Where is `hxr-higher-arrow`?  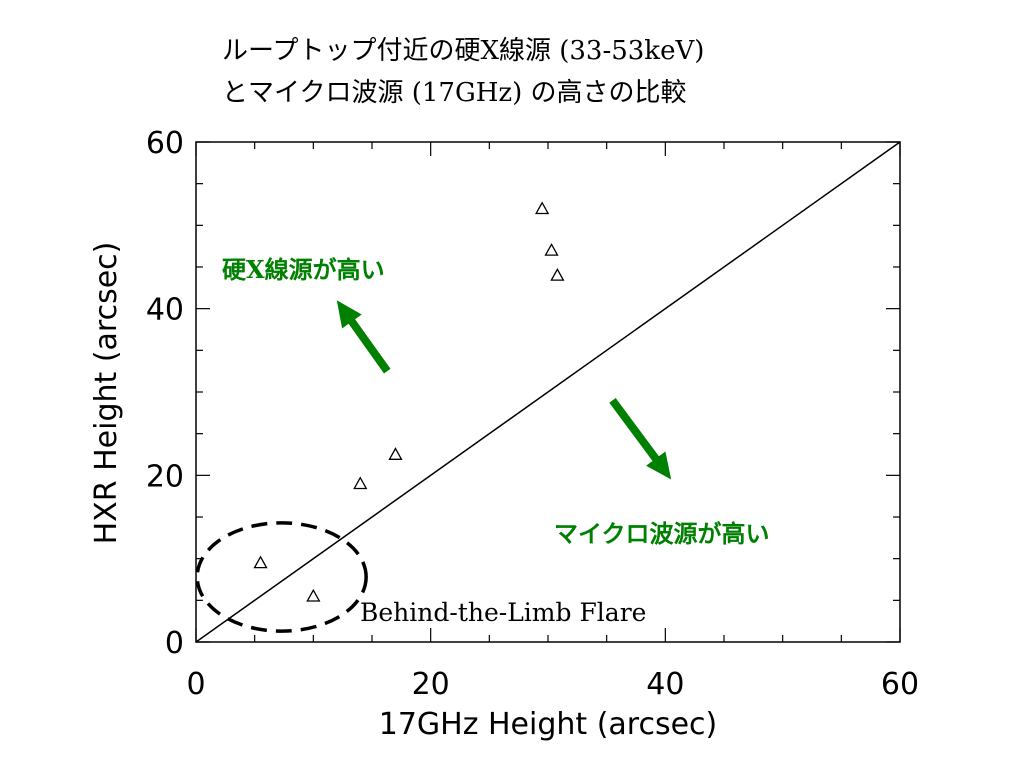
hxr-higher-arrow is located at coordinates (363, 337).